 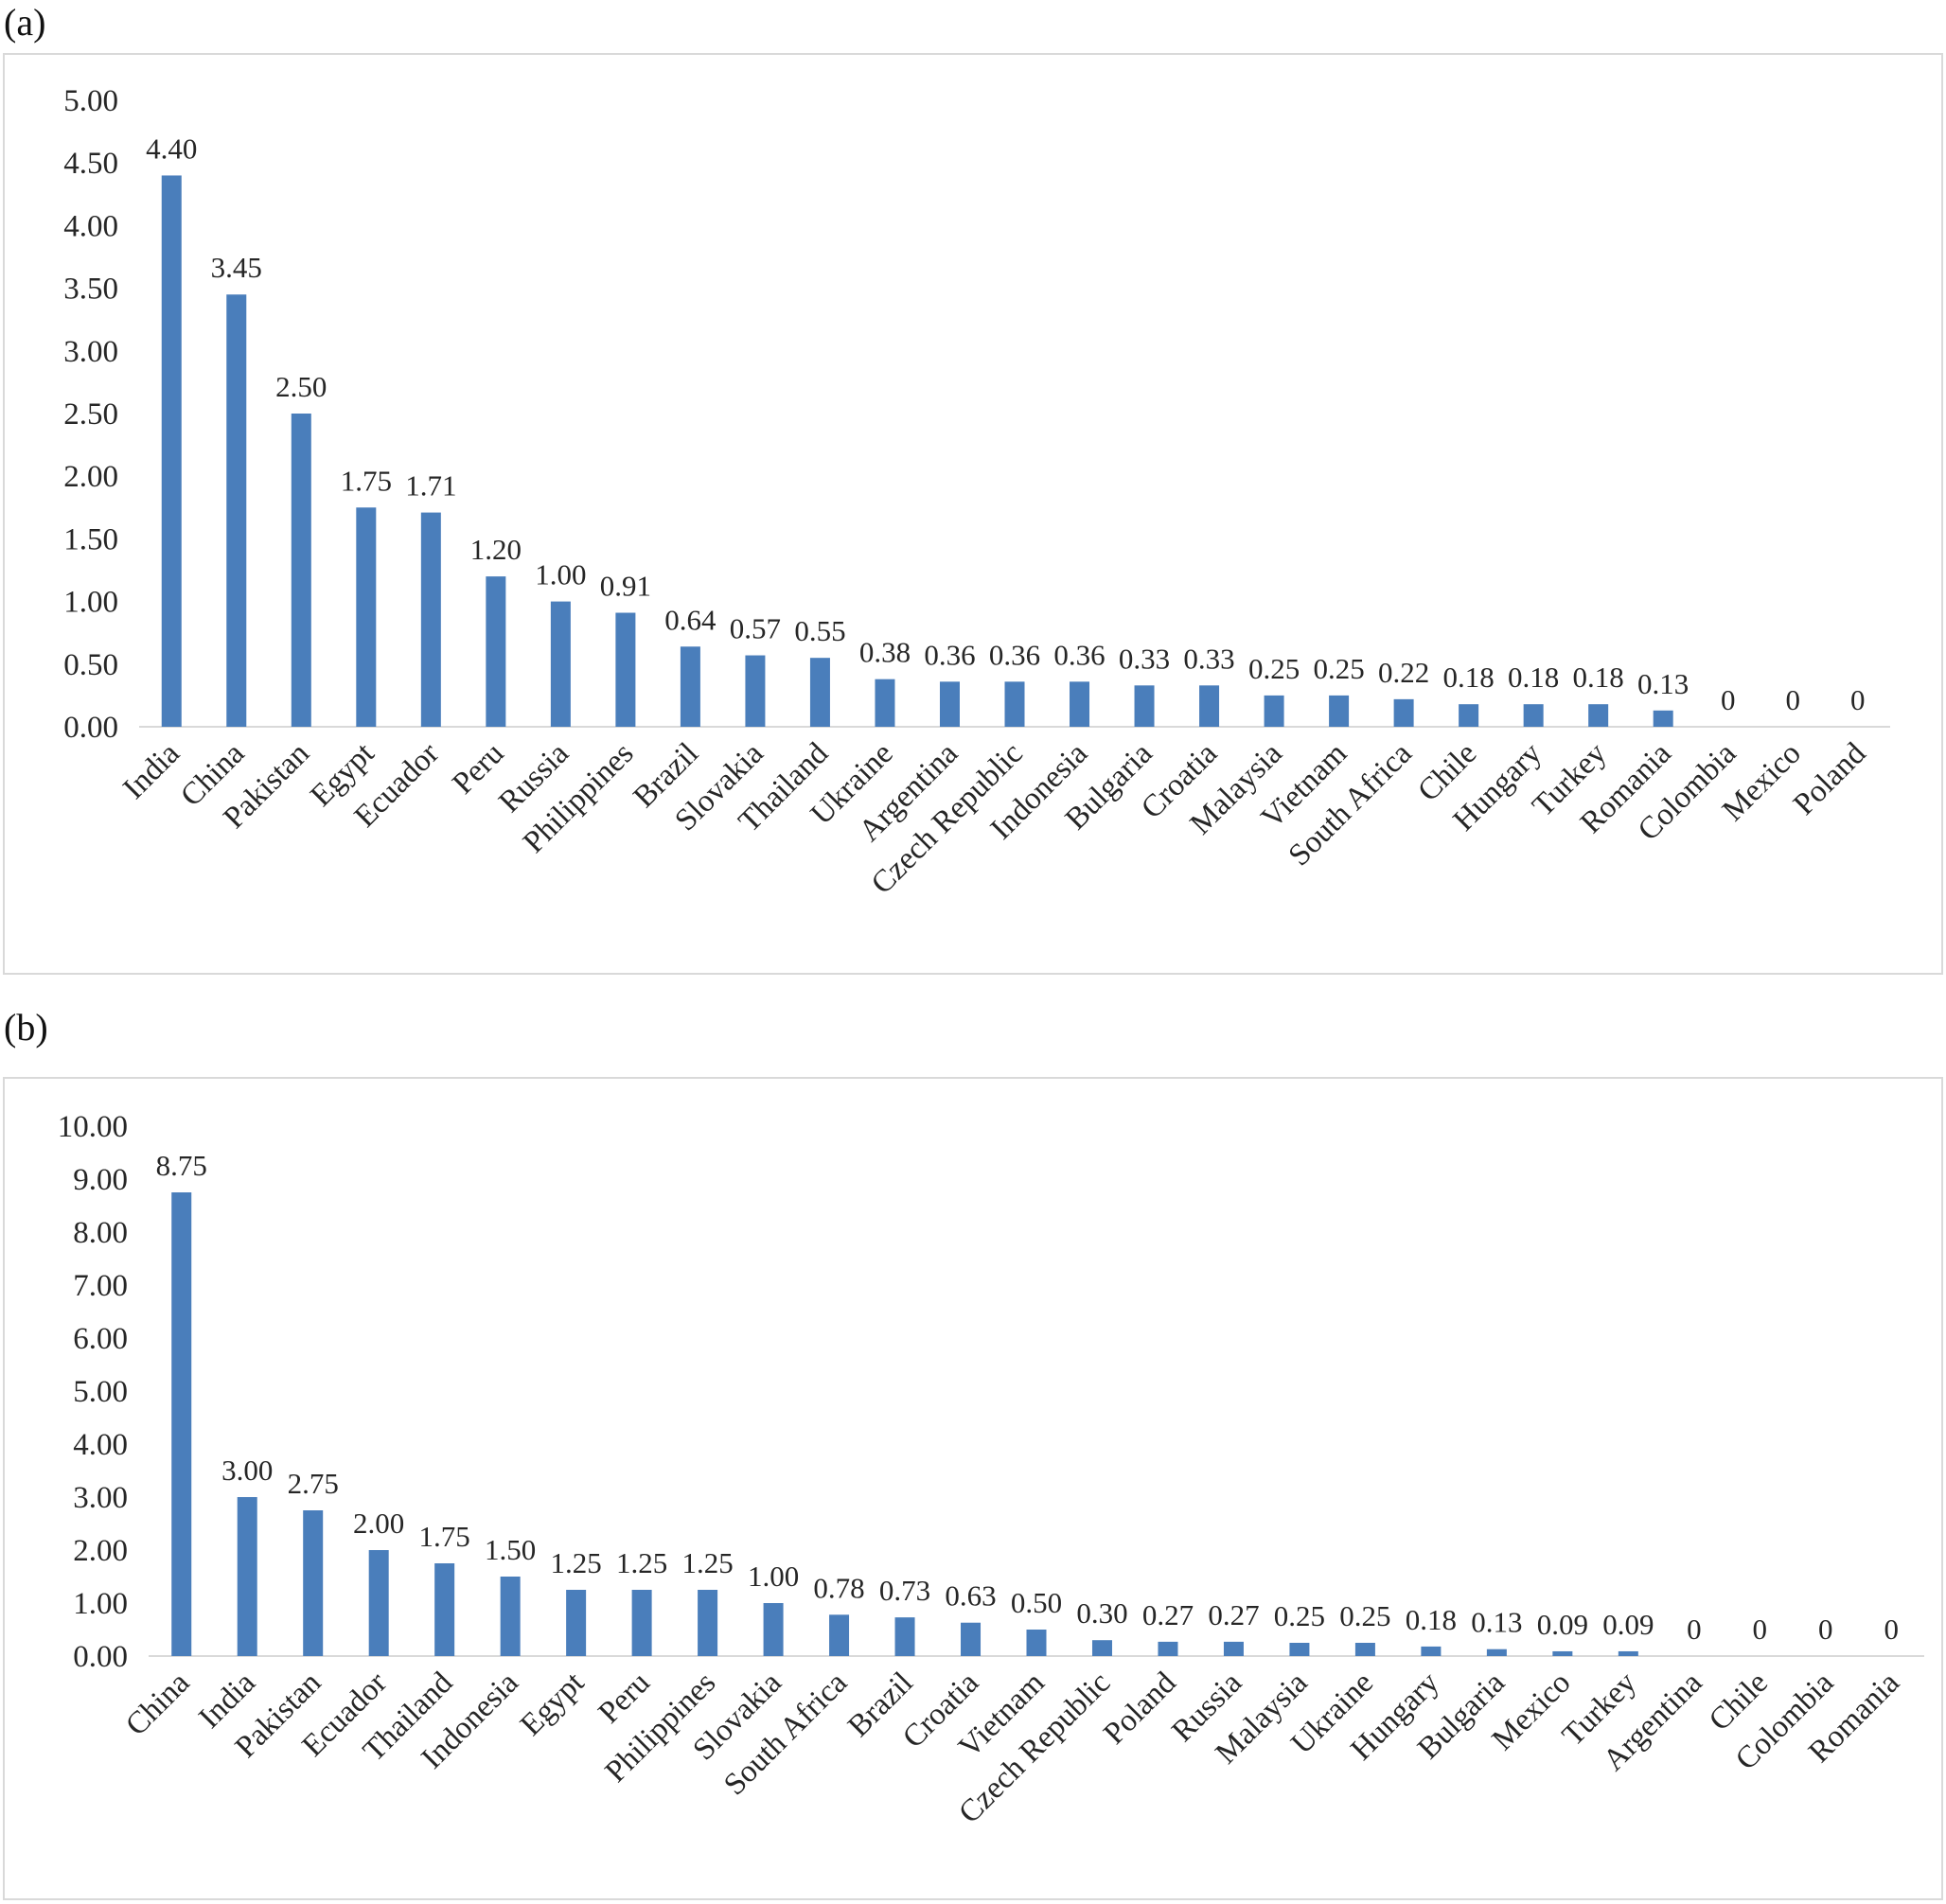 I want to click on y-tick-label: 4.50, so click(x=90, y=164).